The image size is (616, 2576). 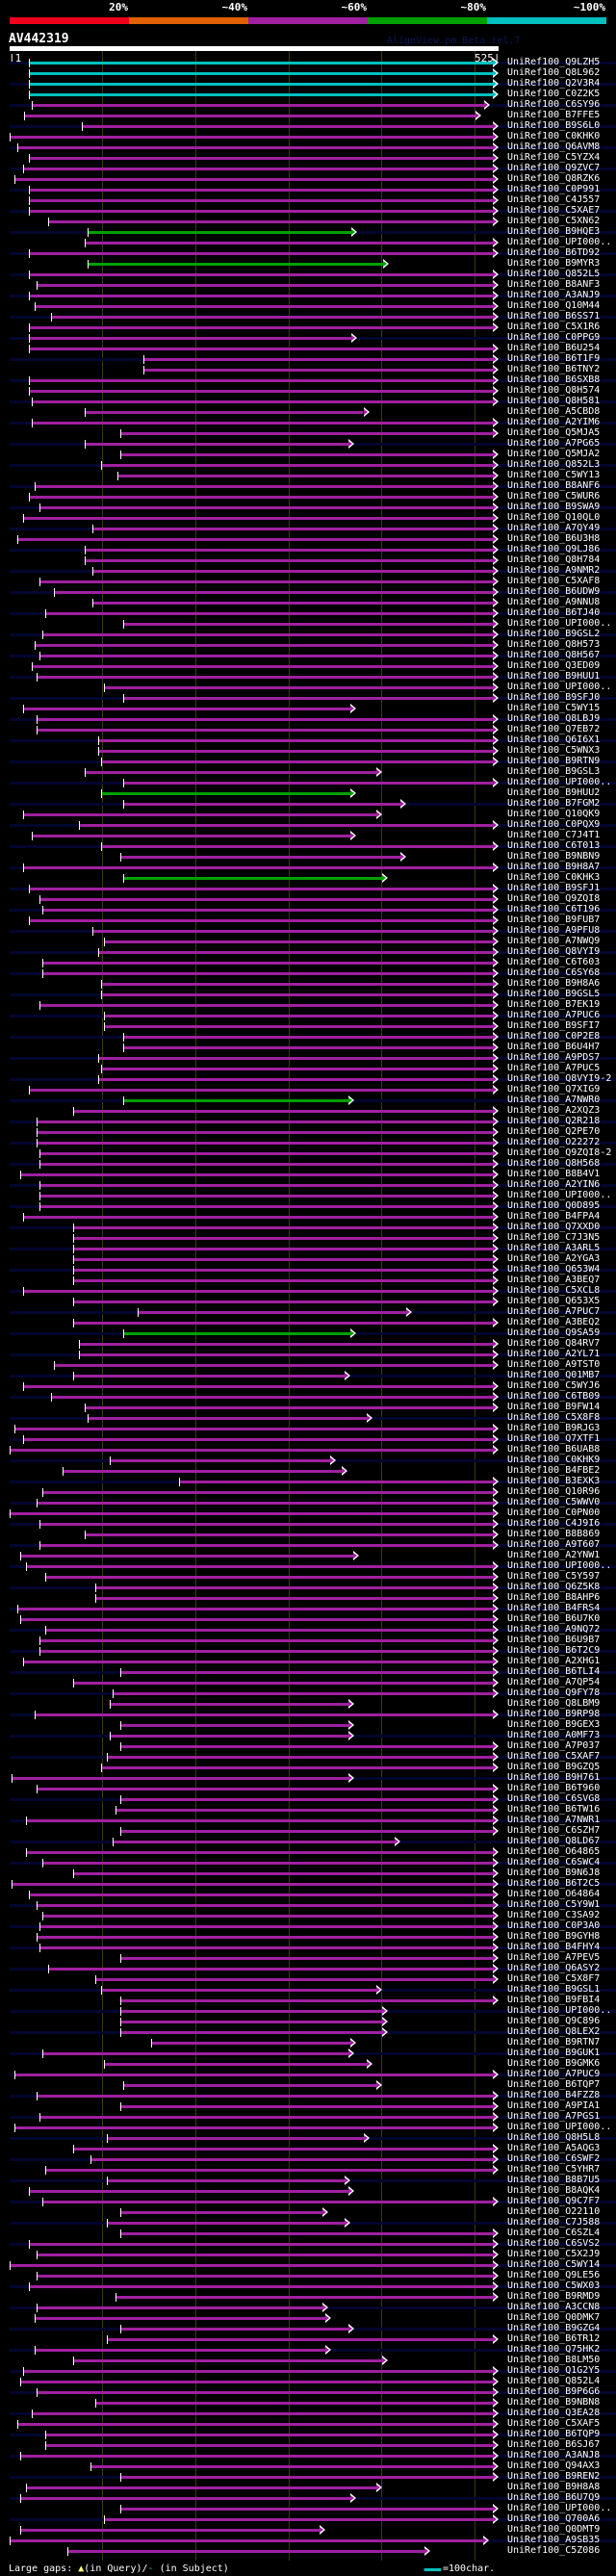 What do you see at coordinates (554, 2519) in the screenshot?
I see `hit-label: UniRef100_Q700A6` at bounding box center [554, 2519].